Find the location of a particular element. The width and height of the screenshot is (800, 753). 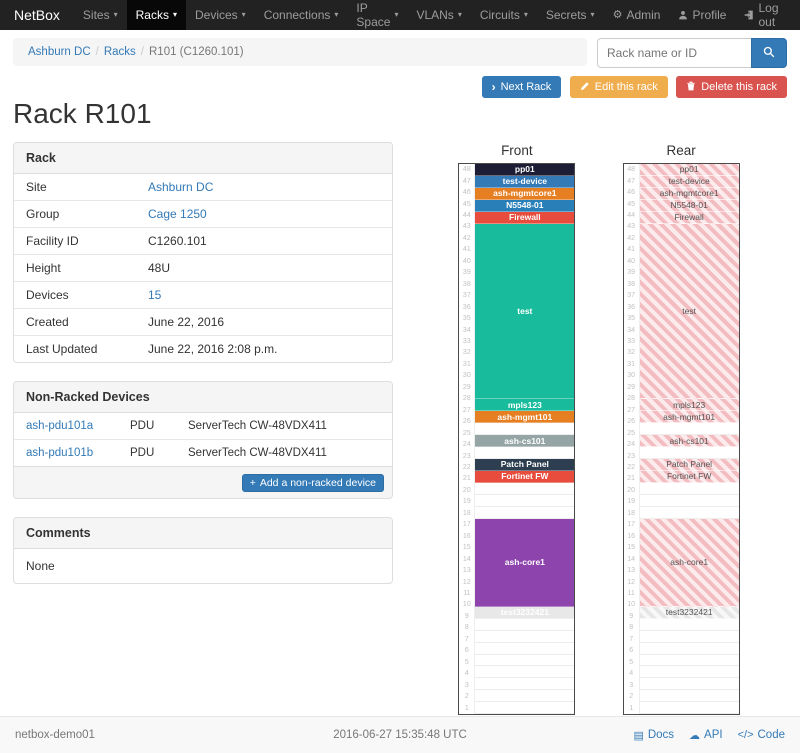

unit-number: 23 is located at coordinates (466, 456).